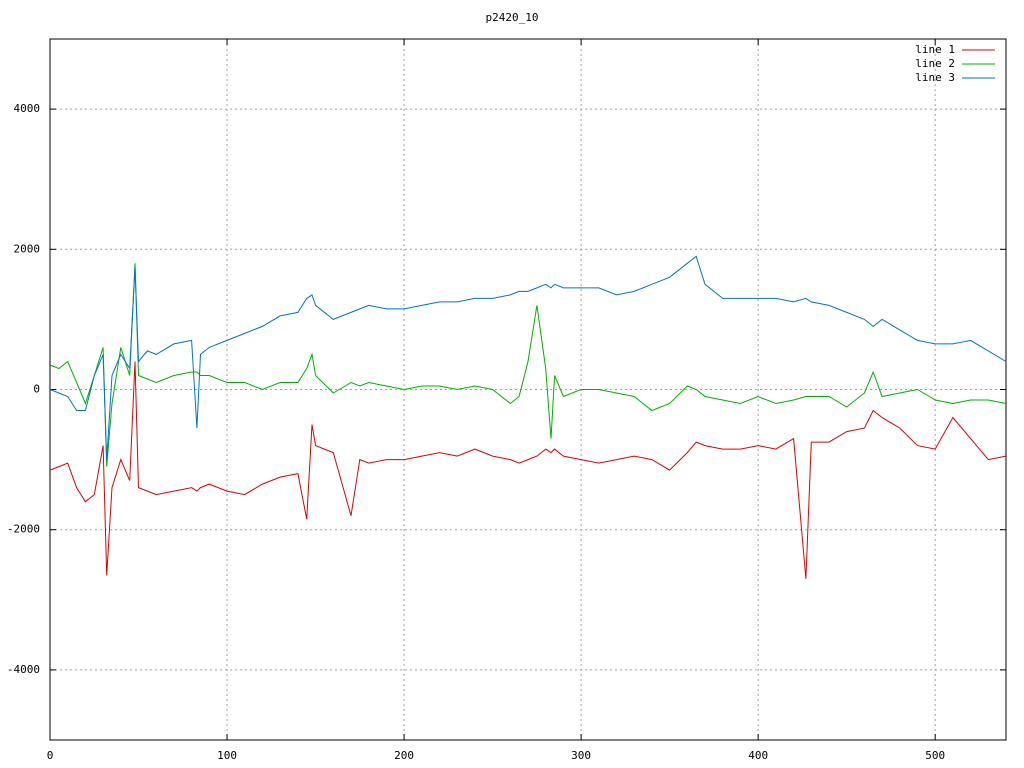 Image resolution: width=1024 pixels, height=768 pixels. I want to click on legend-label: line 2, so click(935, 63).